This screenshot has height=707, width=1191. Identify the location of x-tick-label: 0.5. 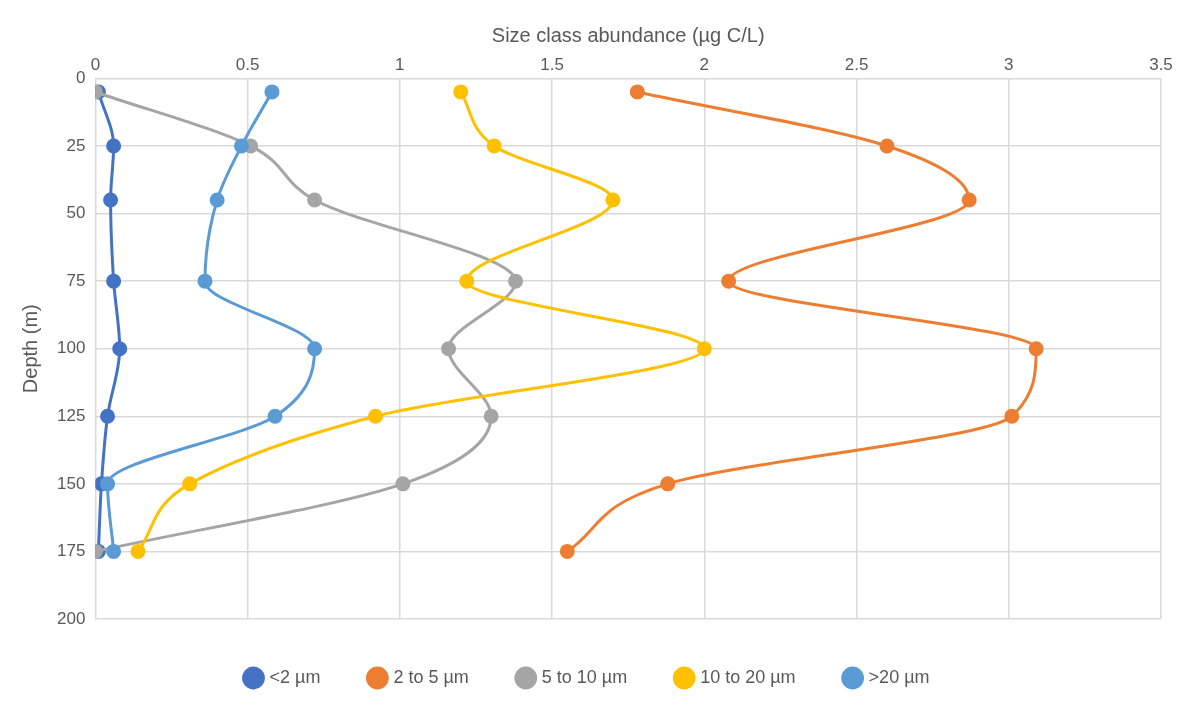
(247, 64).